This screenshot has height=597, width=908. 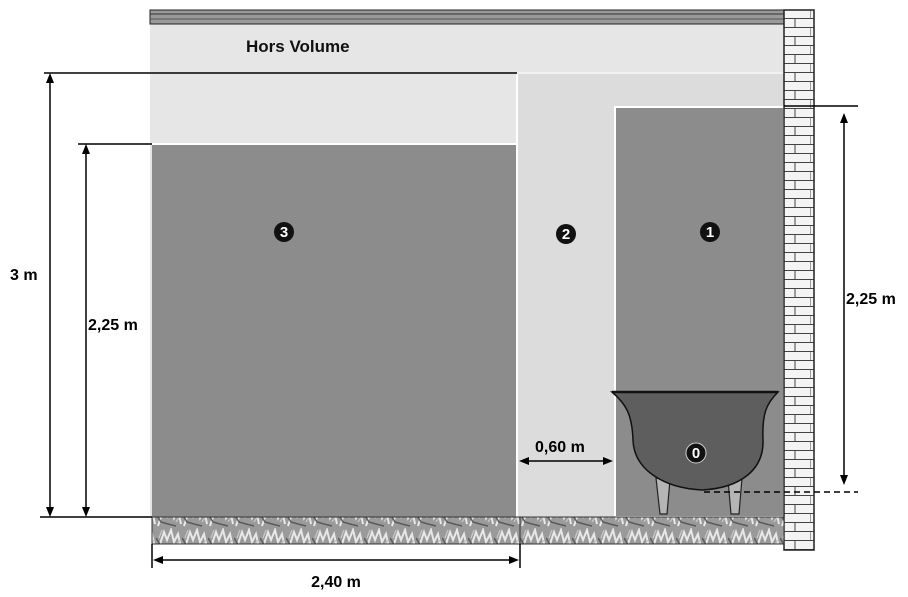 I want to click on bathtub, so click(x=694, y=452).